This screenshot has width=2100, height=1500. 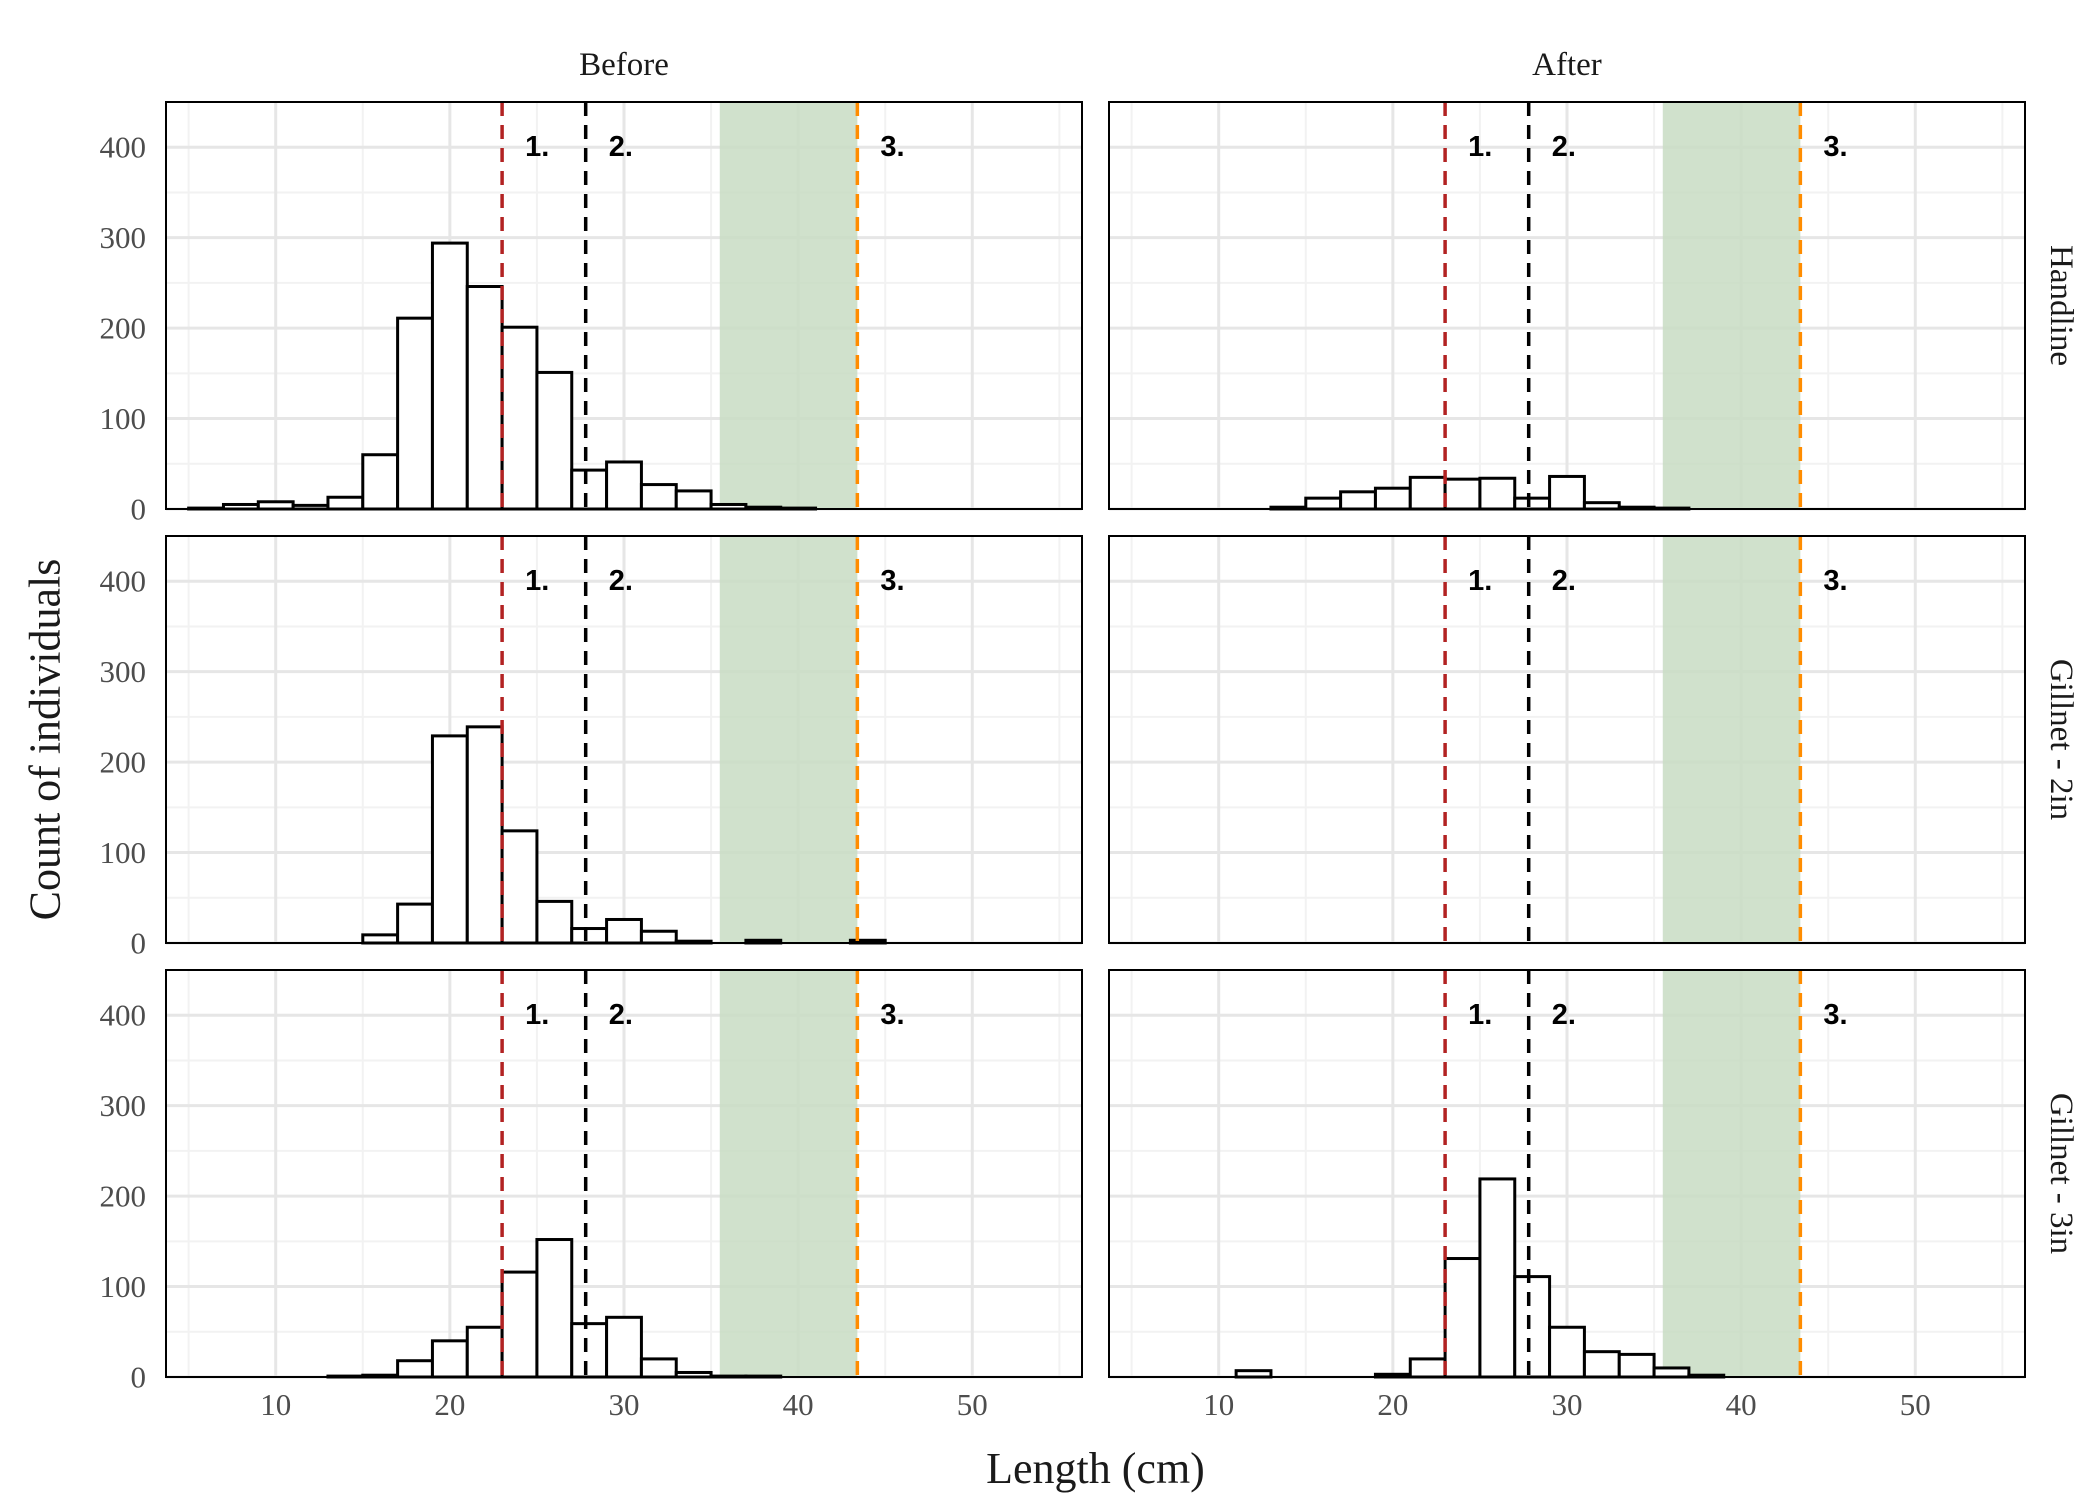 I want to click on x-tick-label: 10, so click(x=275, y=1404).